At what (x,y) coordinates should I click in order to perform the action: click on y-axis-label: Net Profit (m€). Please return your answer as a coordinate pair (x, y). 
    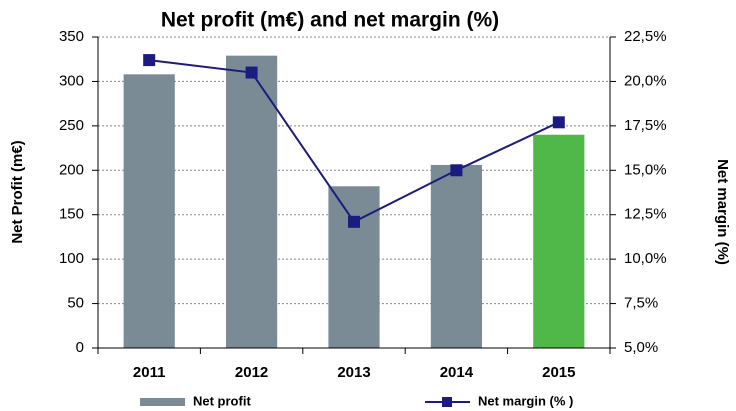
    Looking at the image, I should click on (17, 191).